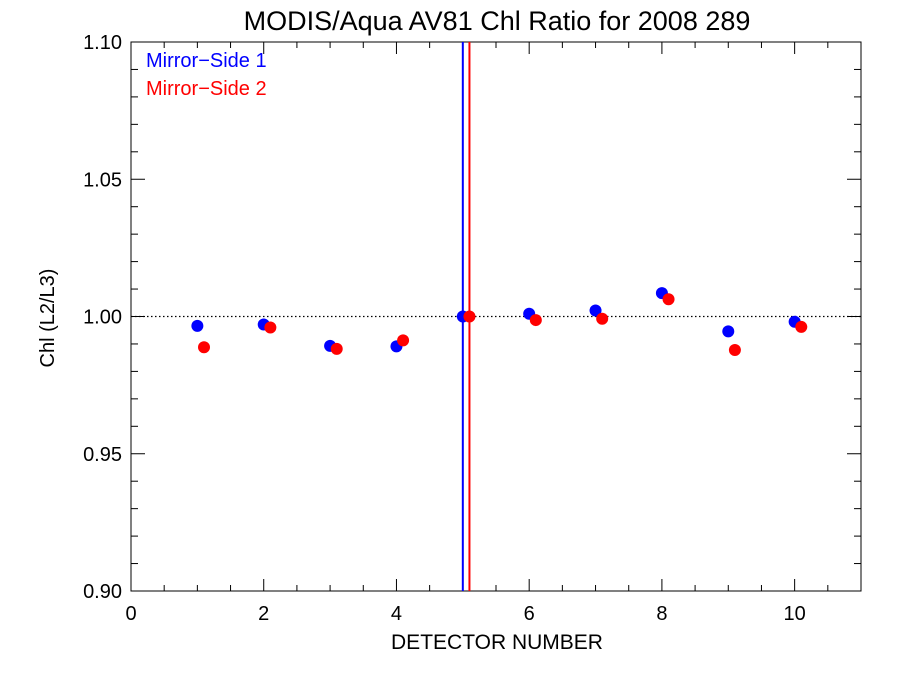  What do you see at coordinates (102, 455) in the screenshot?
I see `y-tick-label: 0.95` at bounding box center [102, 455].